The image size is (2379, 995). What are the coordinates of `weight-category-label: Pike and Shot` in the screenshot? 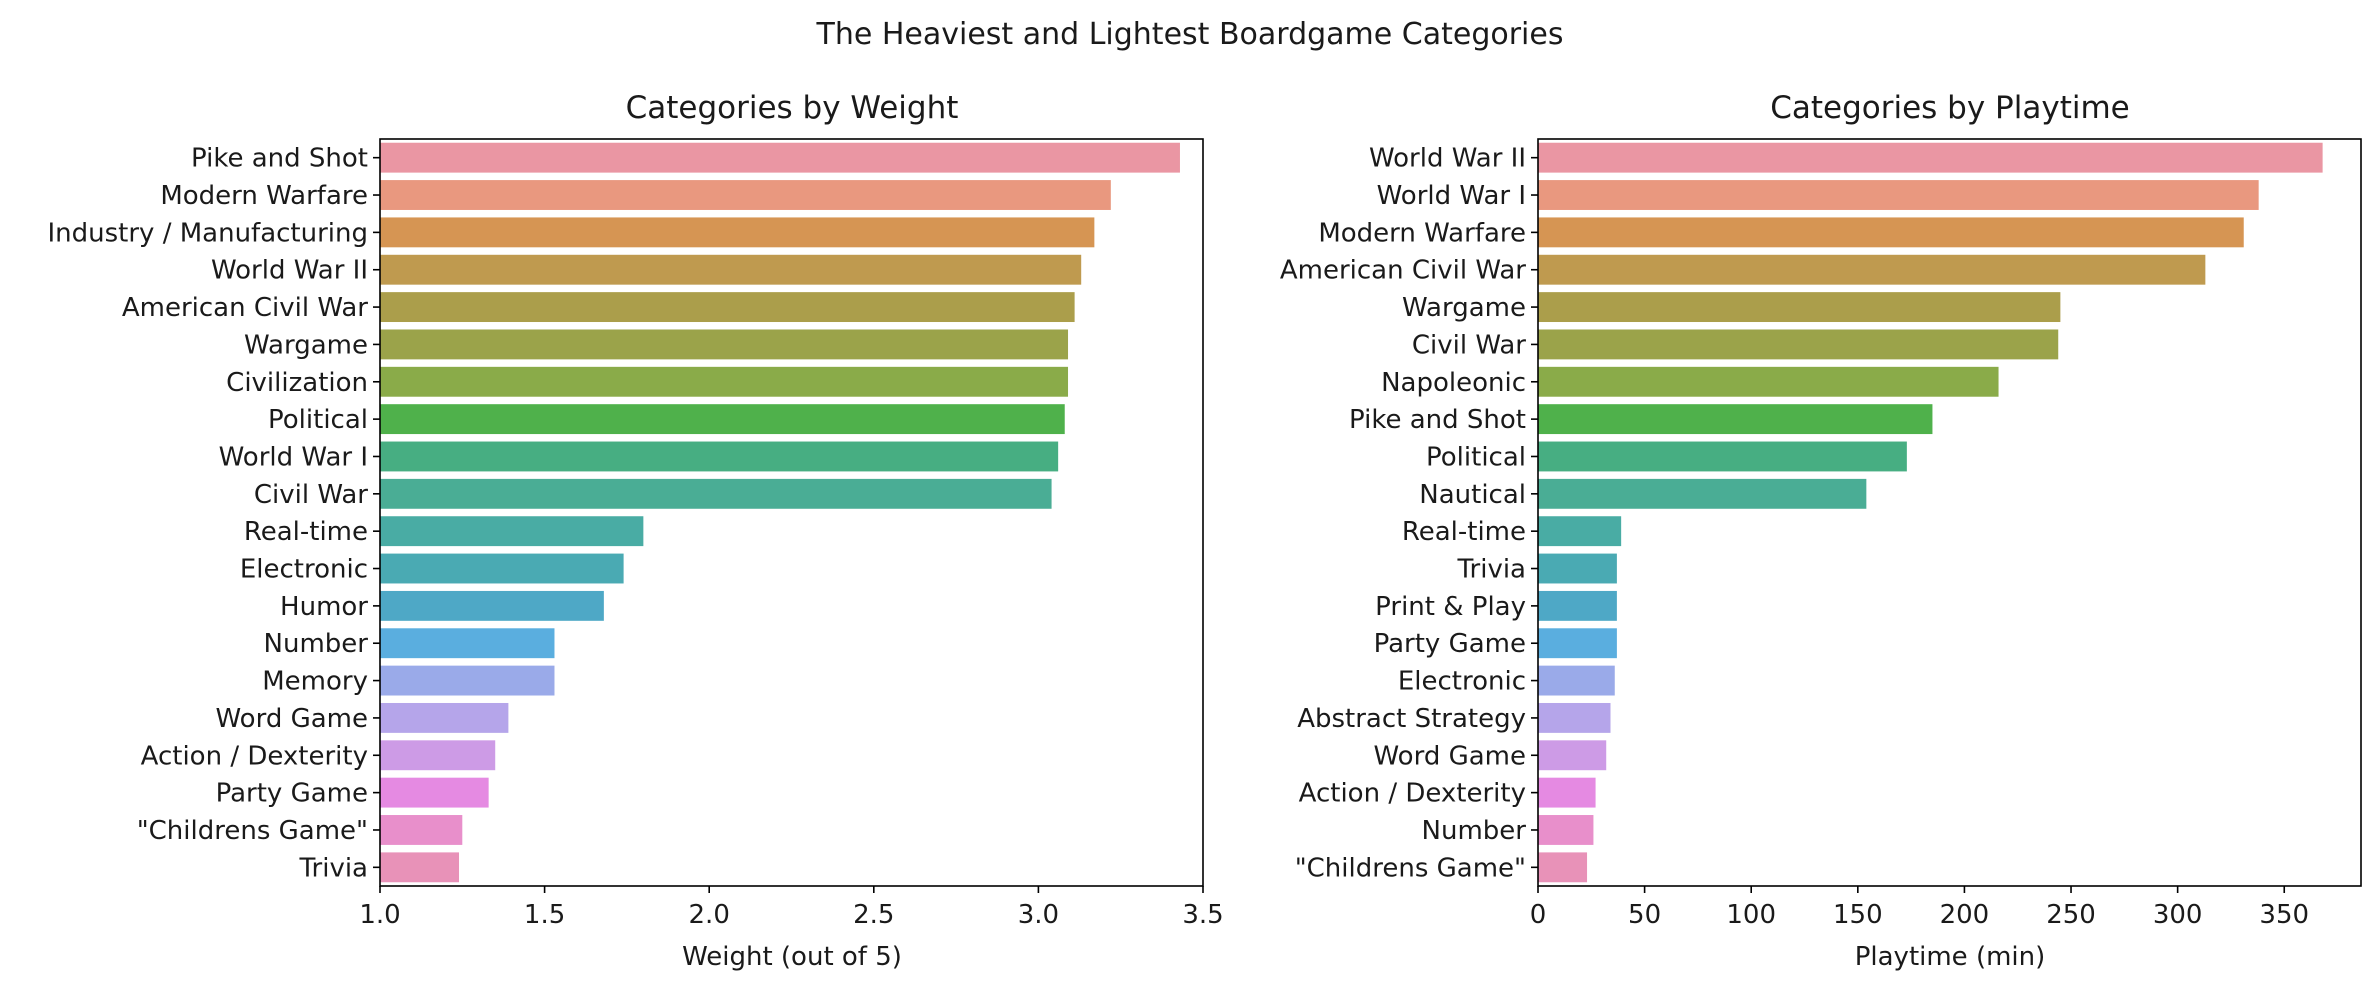 It's located at (279, 159).